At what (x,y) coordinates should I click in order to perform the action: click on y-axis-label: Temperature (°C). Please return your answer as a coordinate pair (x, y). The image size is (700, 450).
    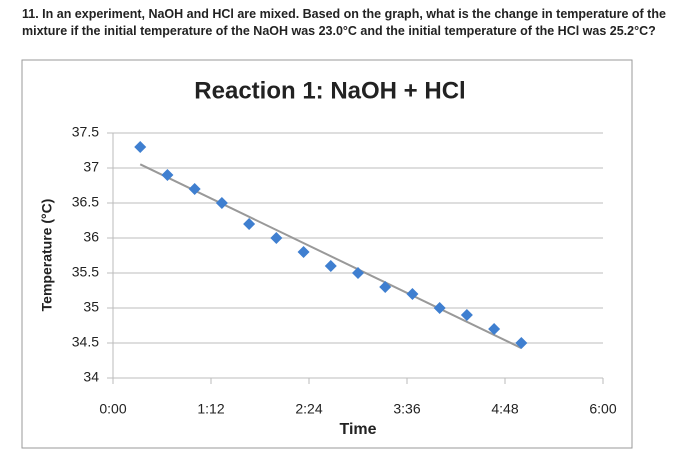
    Looking at the image, I should click on (47, 255).